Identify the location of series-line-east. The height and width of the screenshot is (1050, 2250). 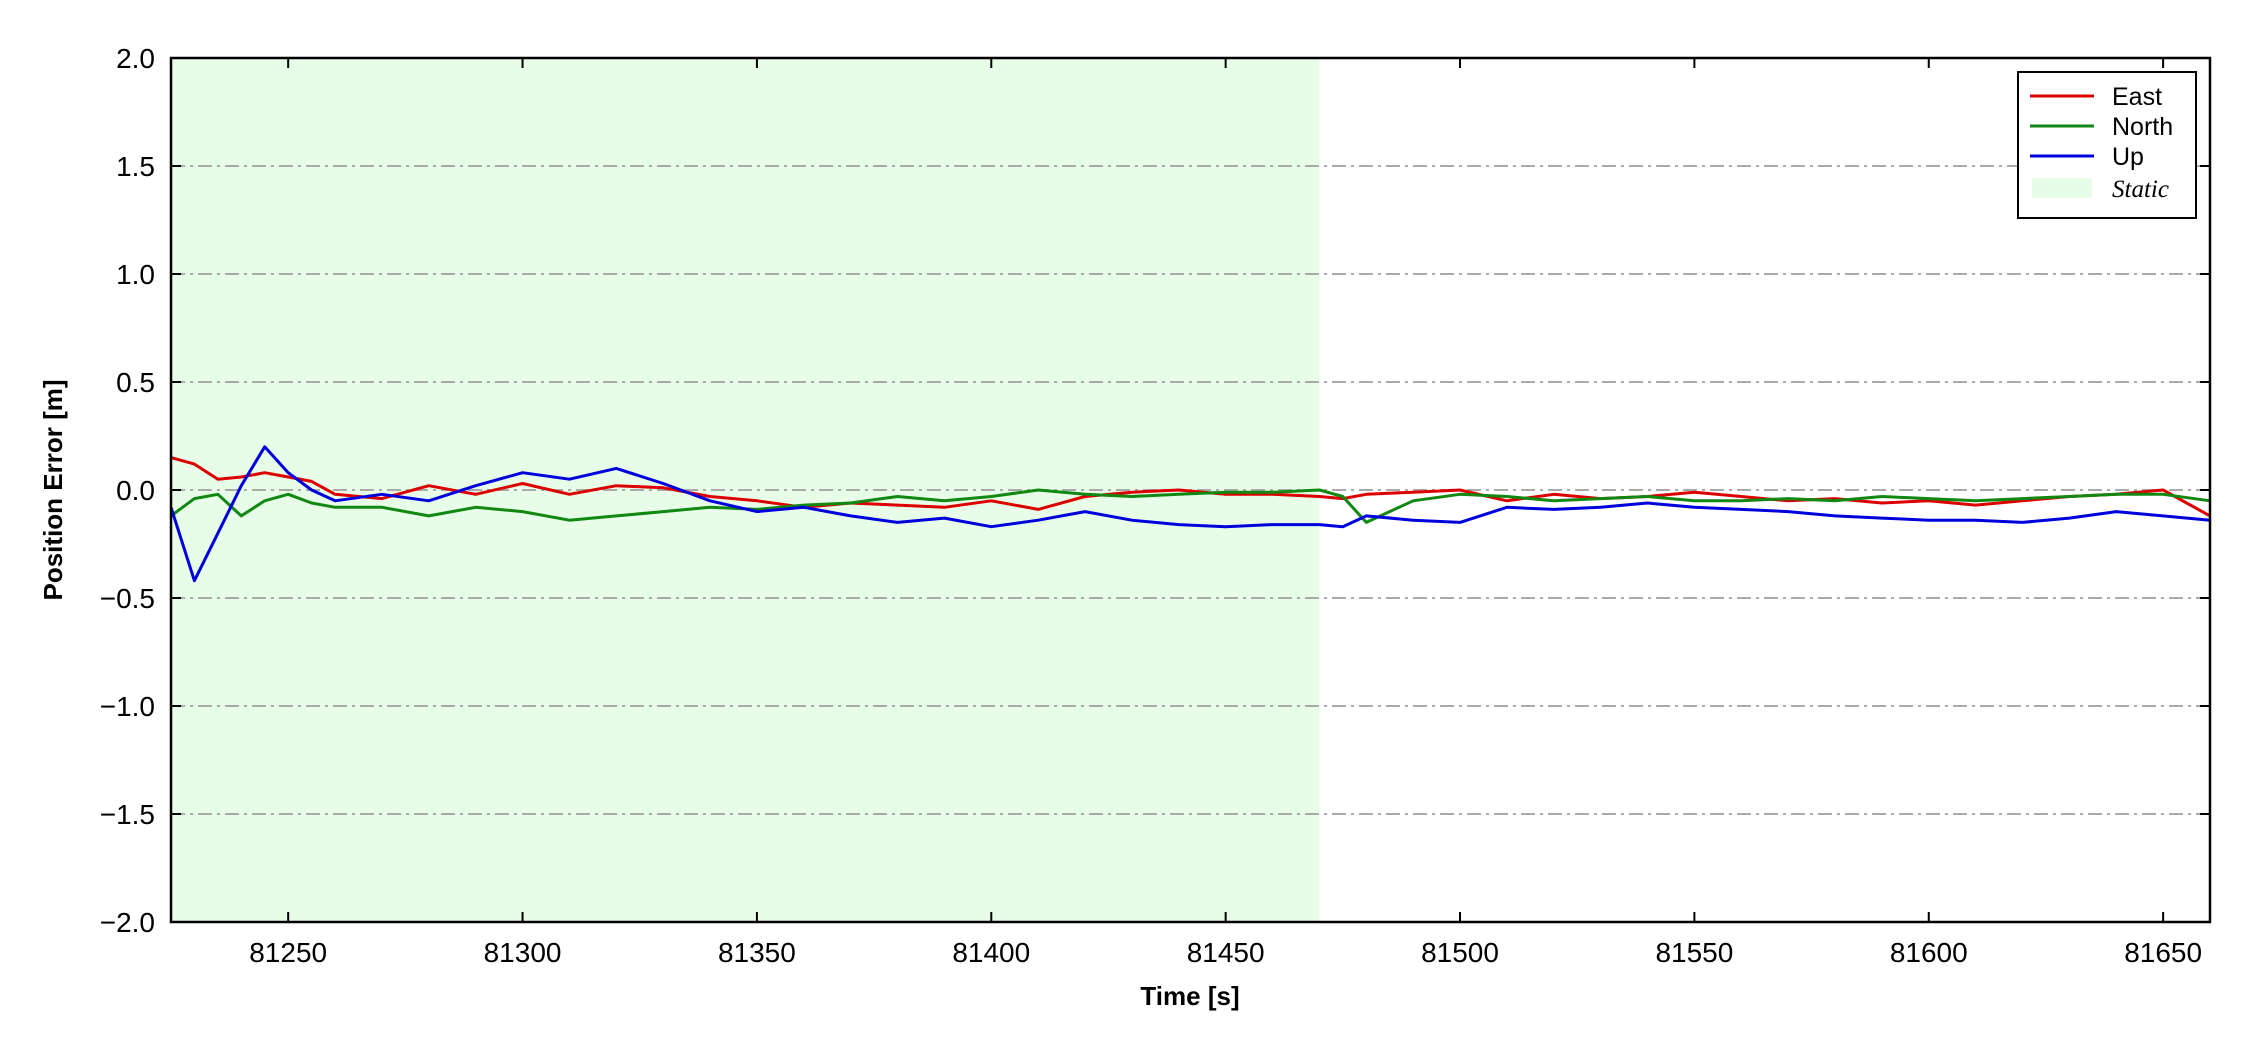
(1190, 487).